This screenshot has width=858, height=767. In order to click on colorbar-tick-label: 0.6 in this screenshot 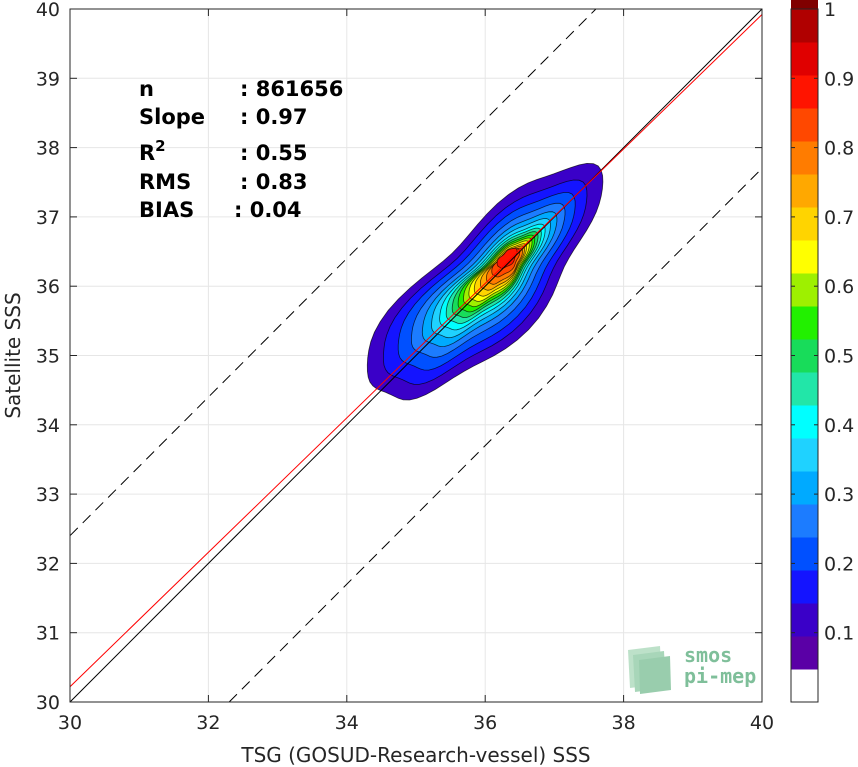, I will do `click(839, 287)`.